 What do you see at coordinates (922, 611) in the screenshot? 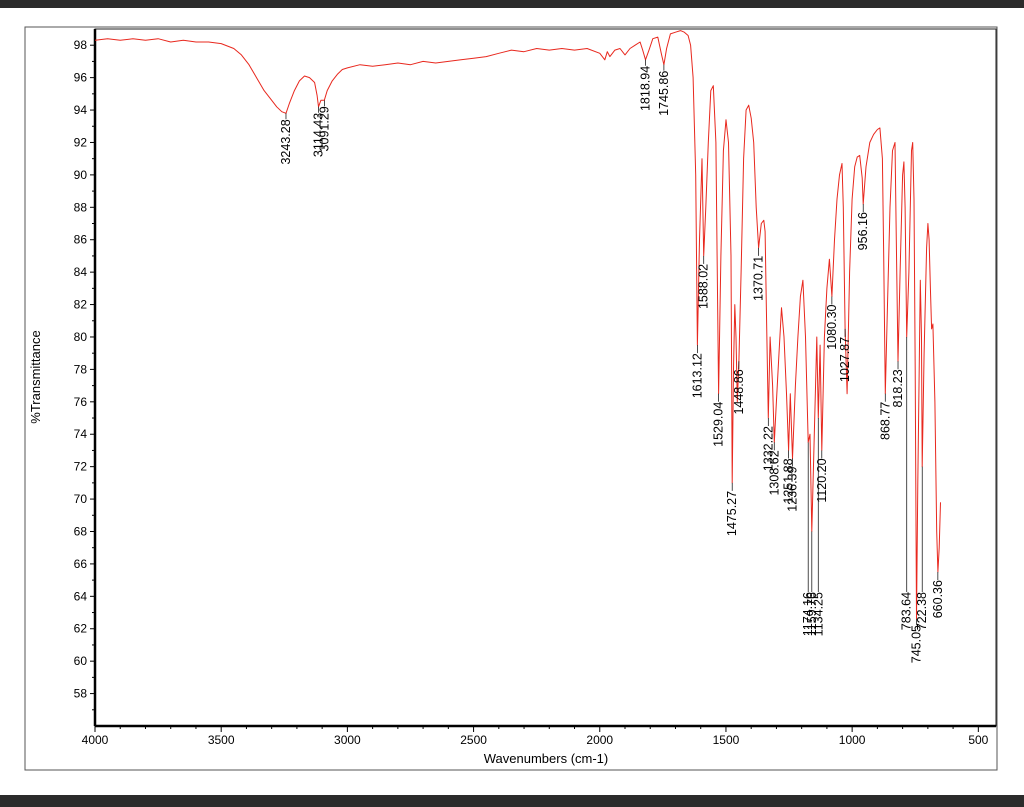
I see `peak-label: 722.38` at bounding box center [922, 611].